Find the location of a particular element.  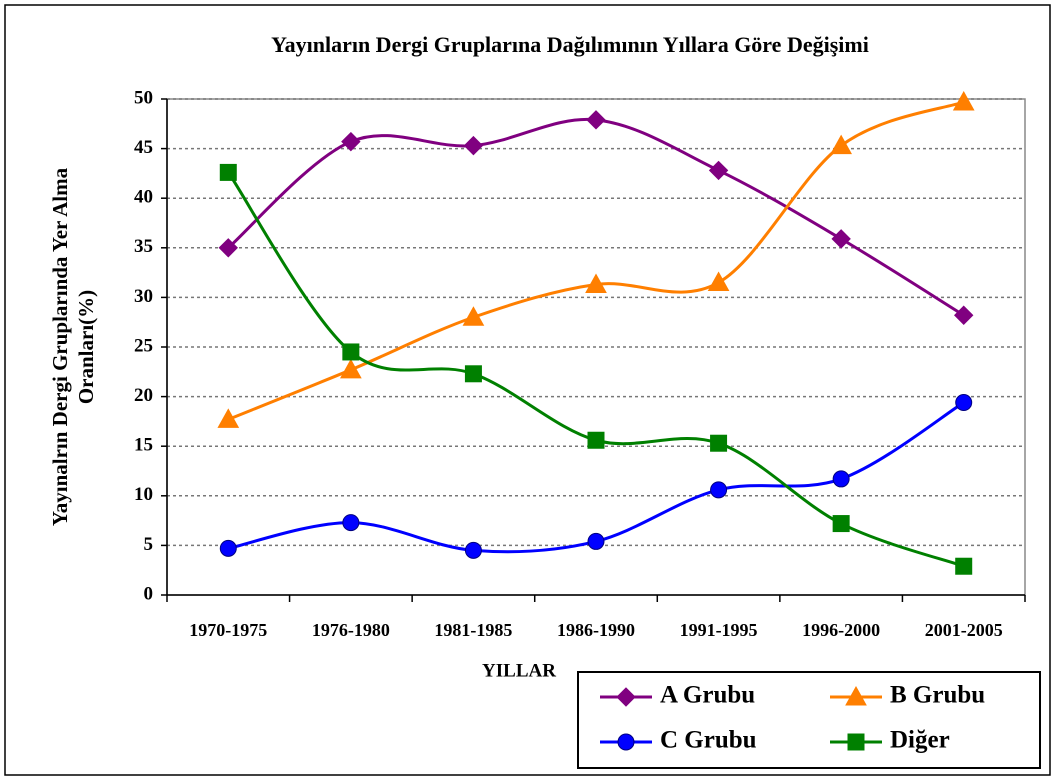

y-axis-label: Yayınalrın Dergi Gruplarında Yer Alma is located at coordinates (60, 346).